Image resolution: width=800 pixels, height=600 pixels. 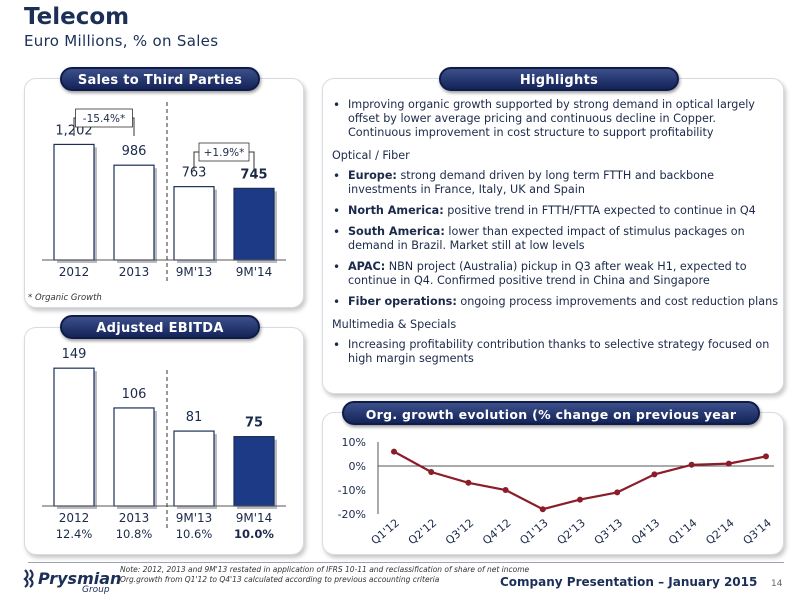 What do you see at coordinates (352, 514) in the screenshot?
I see `growth-ytick-label: -20%` at bounding box center [352, 514].